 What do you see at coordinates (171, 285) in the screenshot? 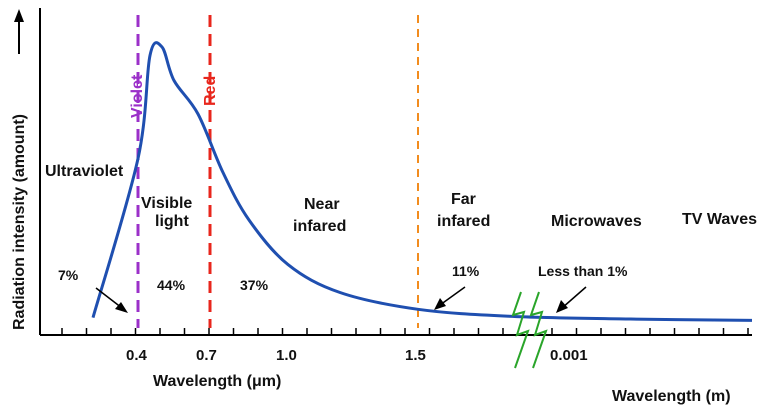
I see `region-share-visible-light: 44%` at bounding box center [171, 285].